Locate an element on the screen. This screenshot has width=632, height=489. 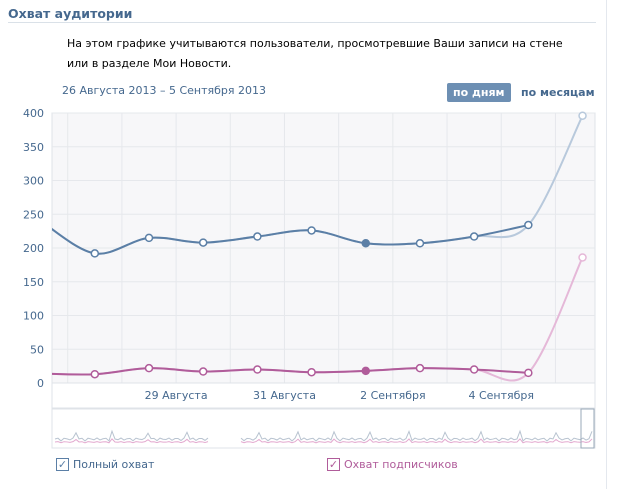
date-range: 26 Августа 2013 – 5 Сентября 2013 is located at coordinates (164, 90).